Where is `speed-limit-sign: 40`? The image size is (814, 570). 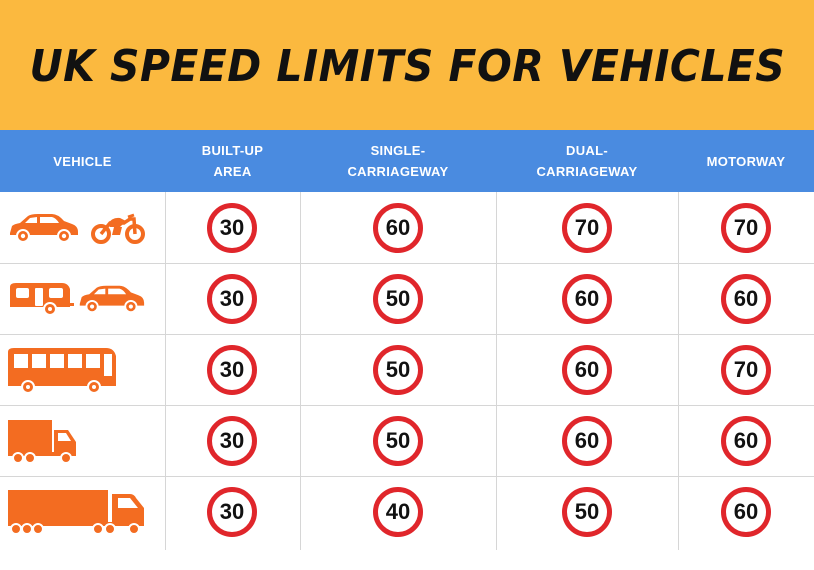
speed-limit-sign: 40 is located at coordinates (398, 511).